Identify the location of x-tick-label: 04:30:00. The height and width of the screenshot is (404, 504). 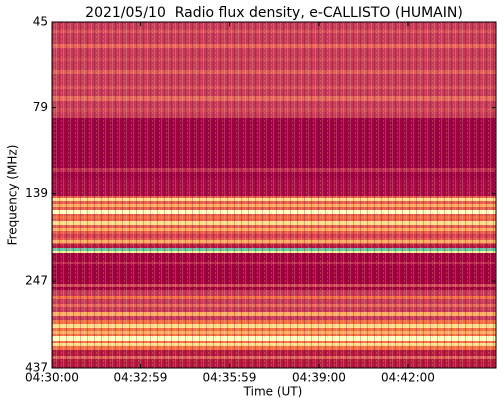
(52, 378).